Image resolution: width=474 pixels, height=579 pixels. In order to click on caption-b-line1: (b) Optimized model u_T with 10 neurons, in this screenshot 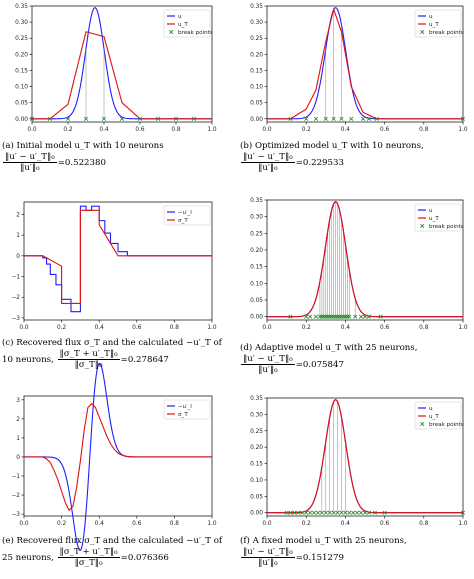, I will do `click(332, 146)`.